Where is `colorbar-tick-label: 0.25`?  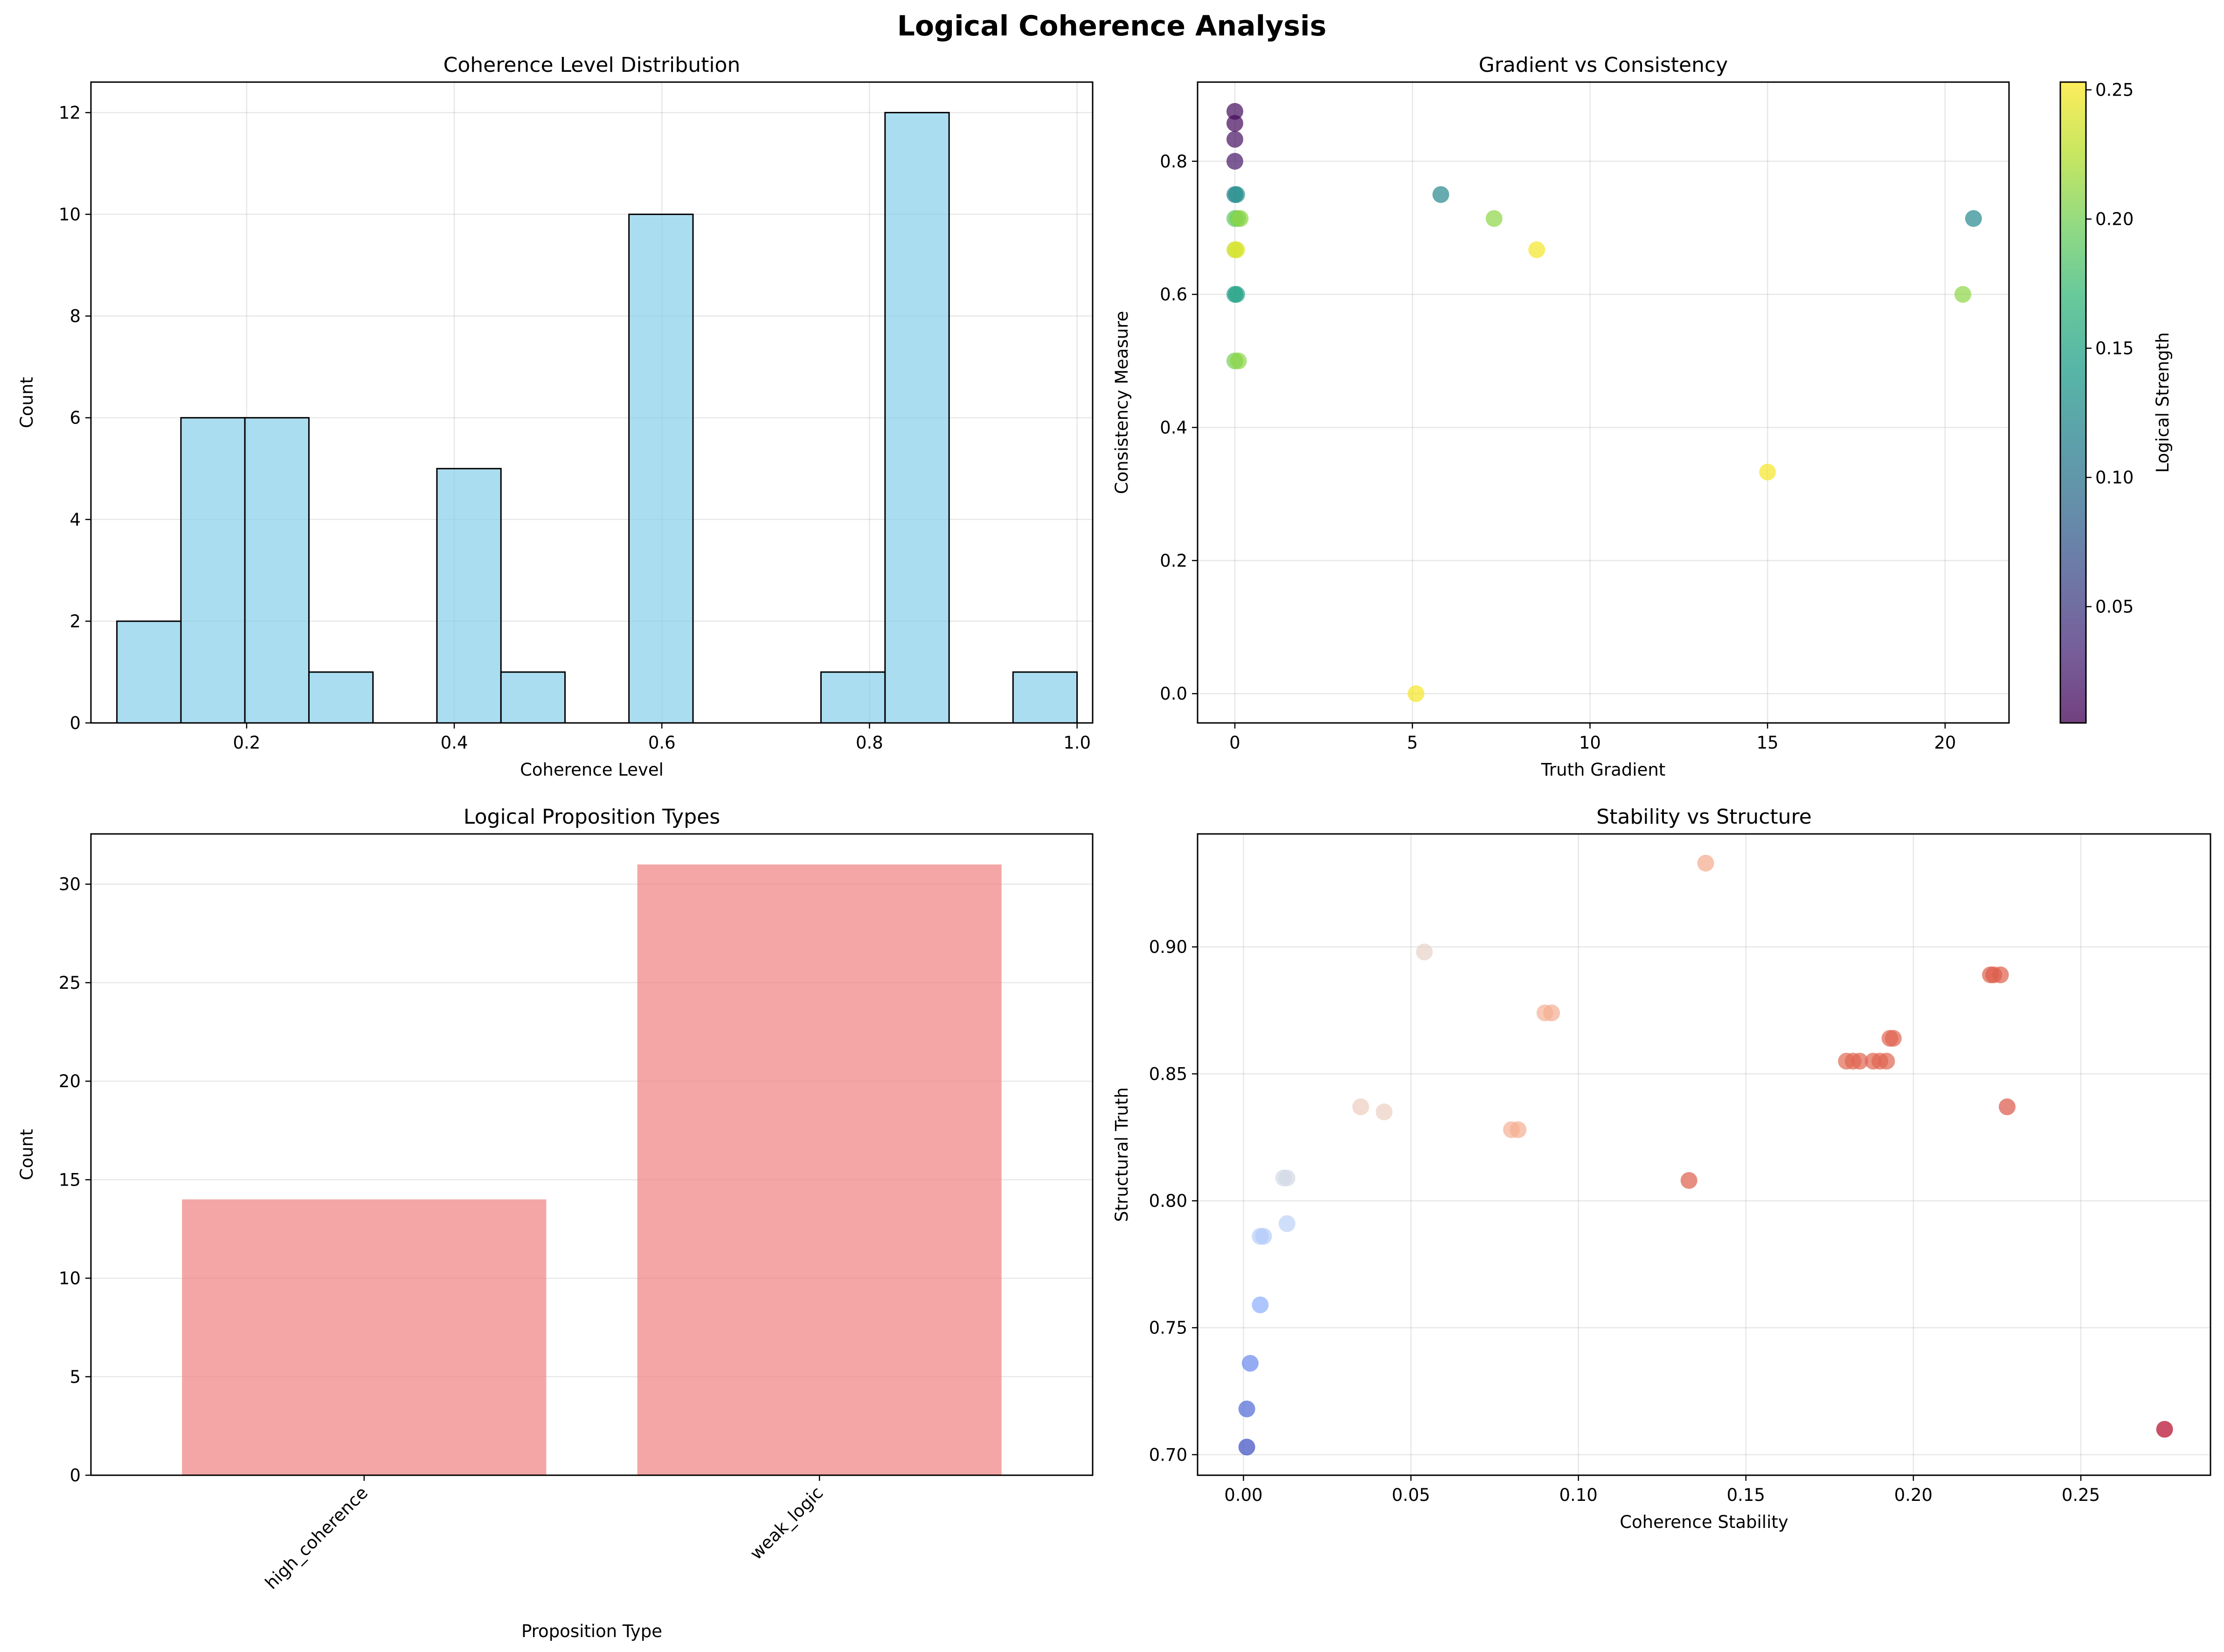
colorbar-tick-label: 0.25 is located at coordinates (2114, 90).